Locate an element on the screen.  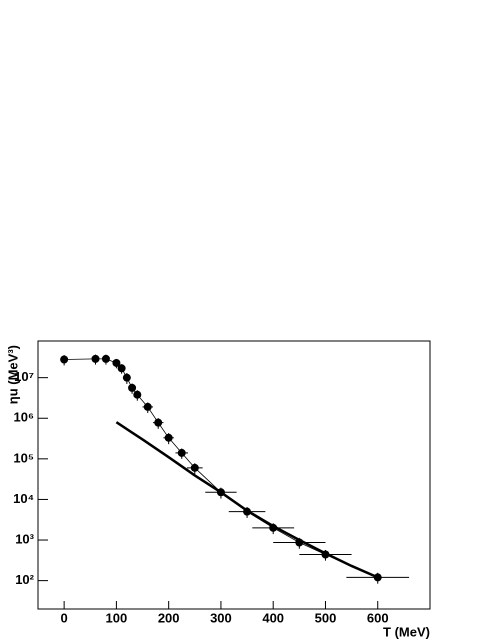
x-tick-label: 100 is located at coordinates (117, 617).